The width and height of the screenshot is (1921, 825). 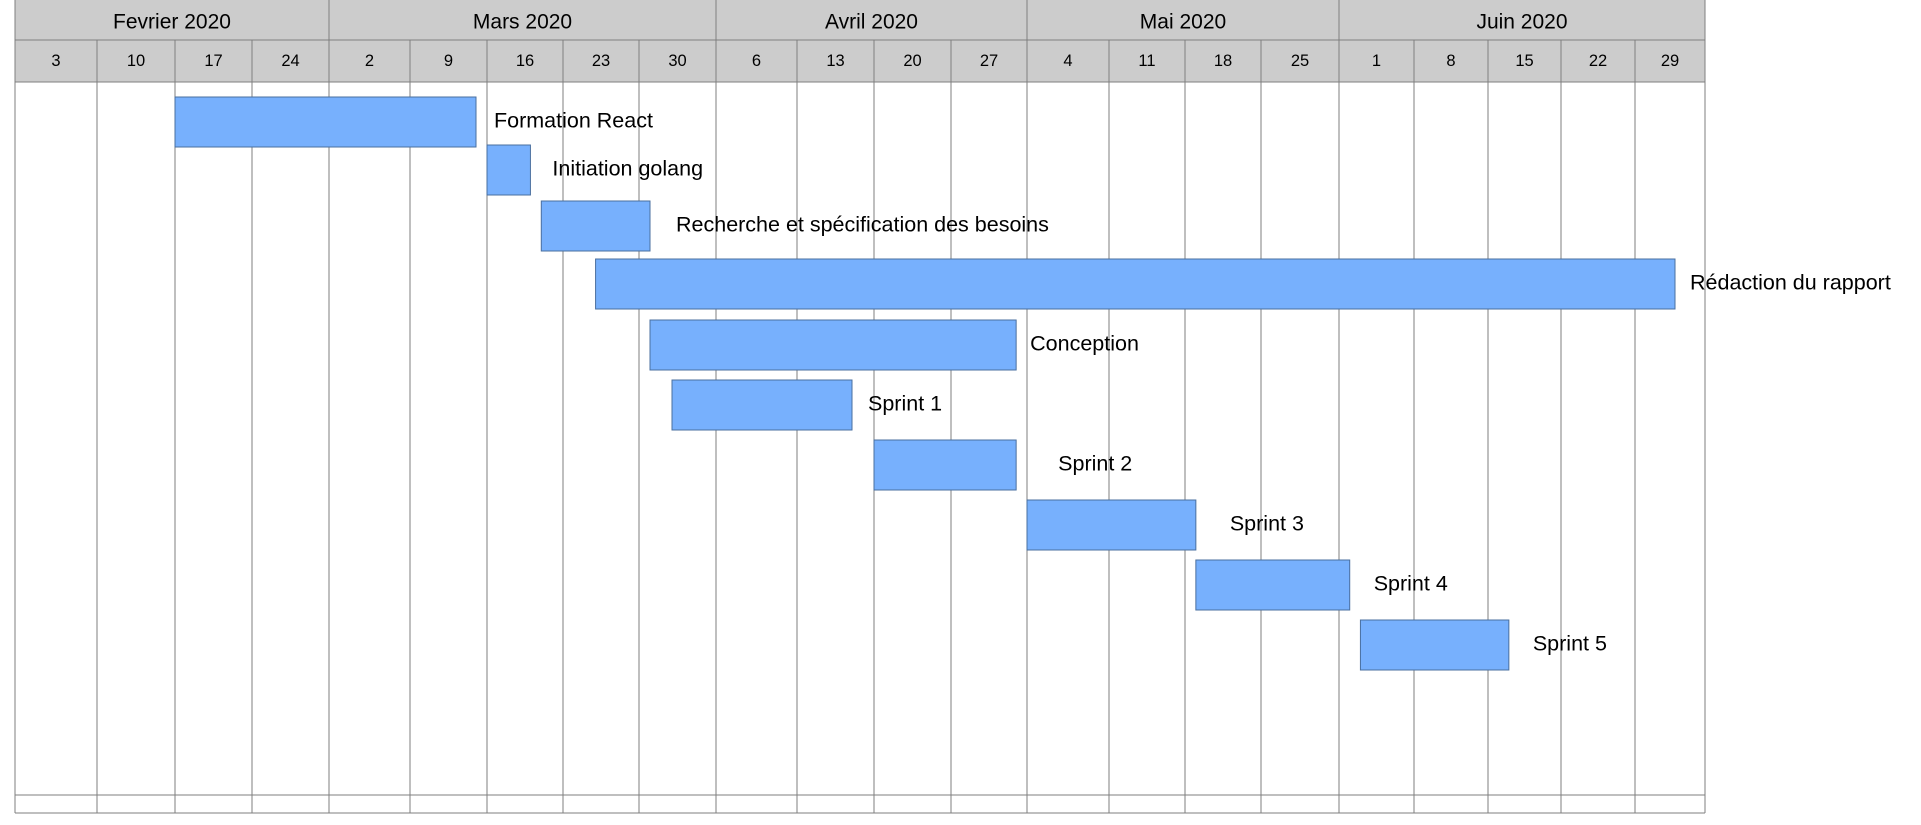 What do you see at coordinates (213, 61) in the screenshot?
I see `week-label: 17` at bounding box center [213, 61].